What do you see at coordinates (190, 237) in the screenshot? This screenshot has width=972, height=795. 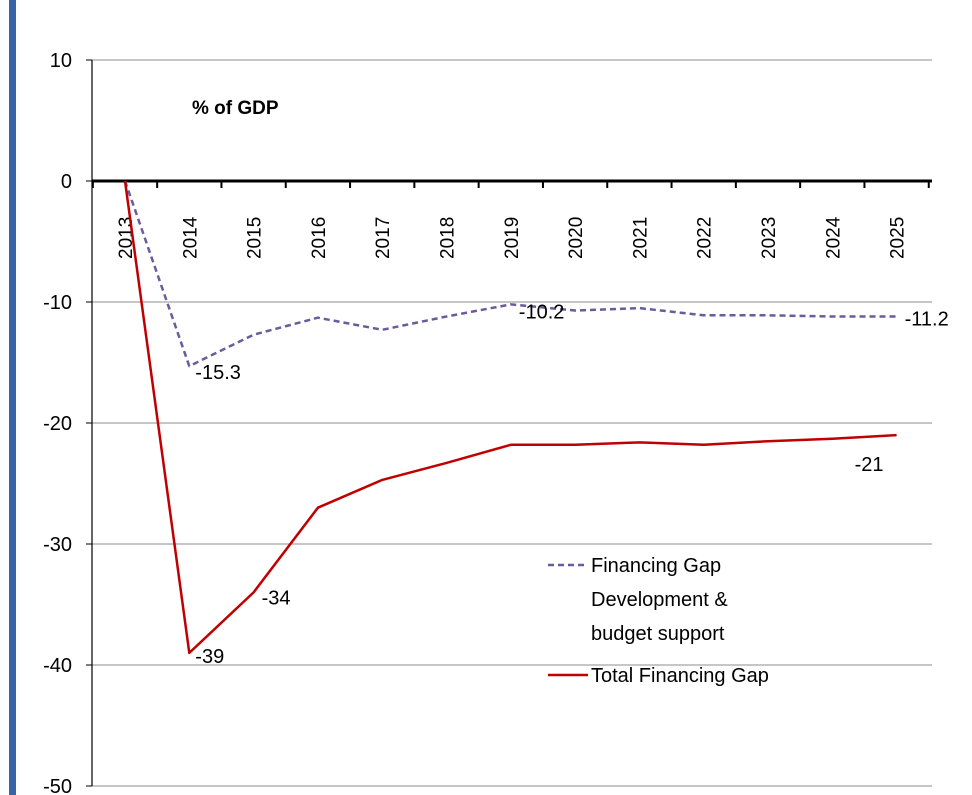 I see `x-tick-label: 2014` at bounding box center [190, 237].